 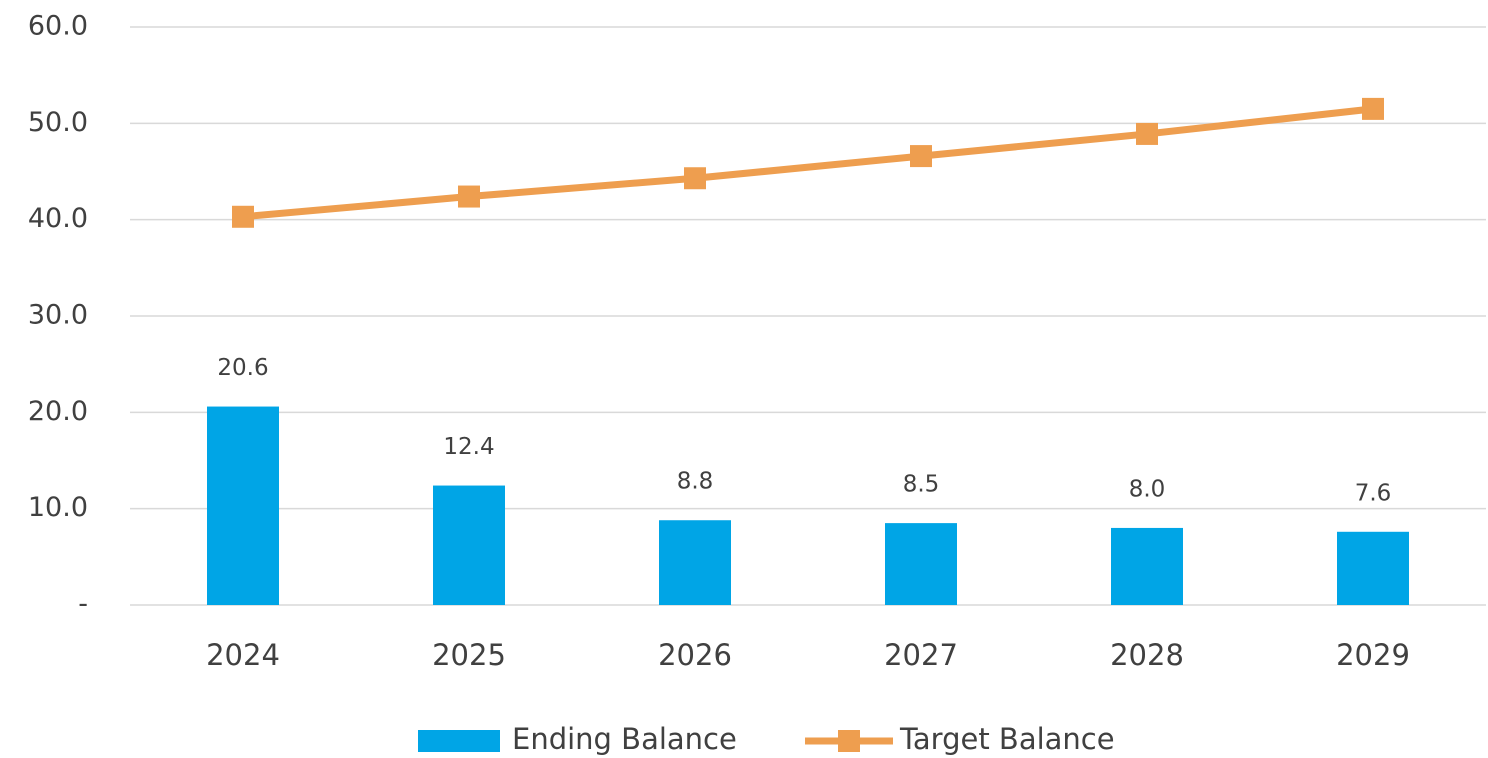 What do you see at coordinates (808, 163) in the screenshot?
I see `line` at bounding box center [808, 163].